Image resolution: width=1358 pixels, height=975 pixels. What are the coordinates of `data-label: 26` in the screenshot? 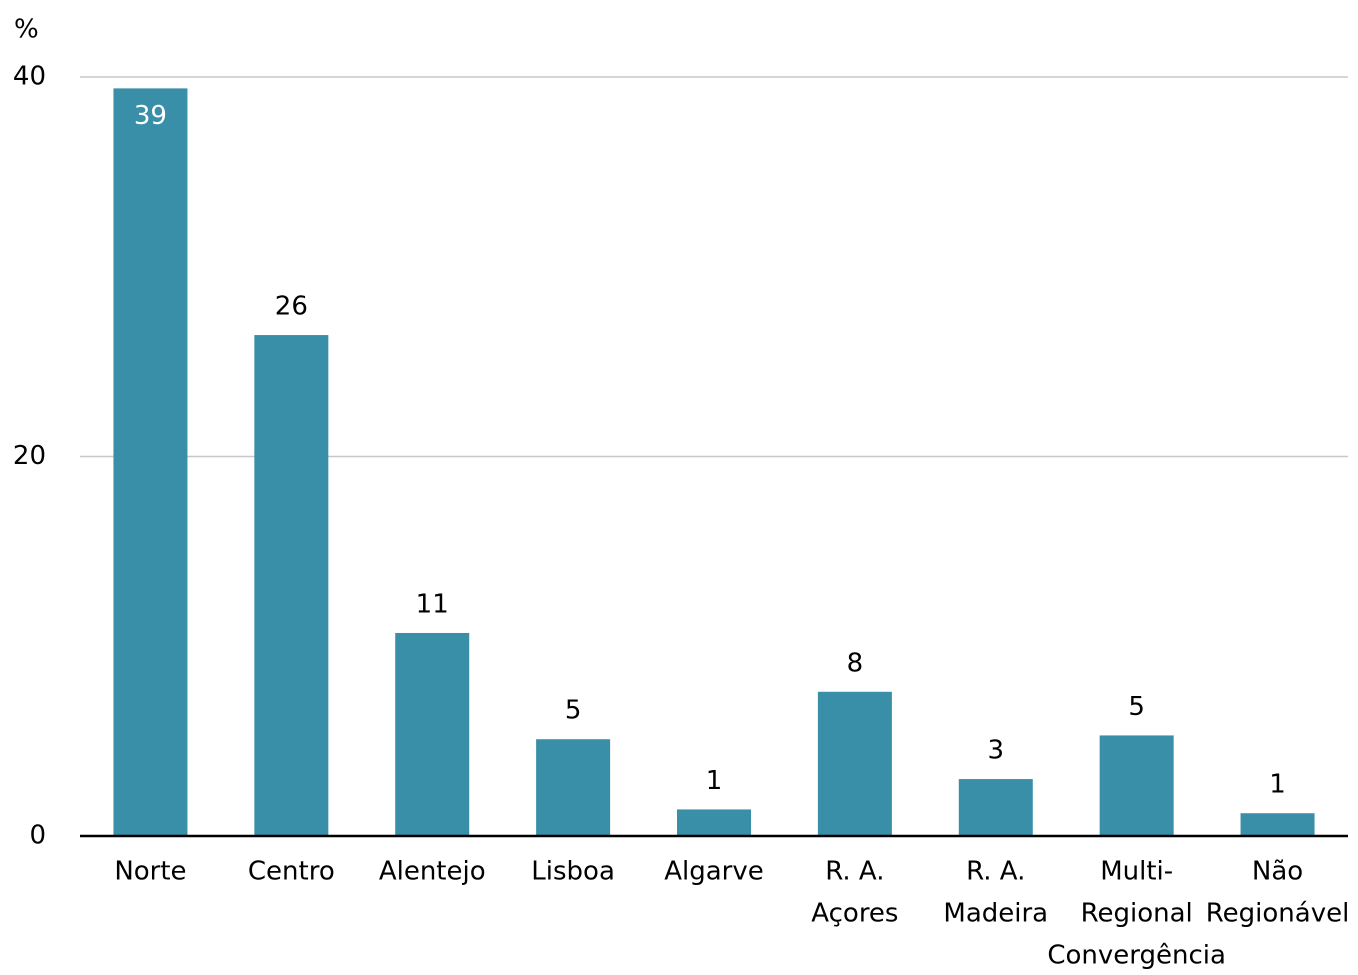 It's located at (291, 307).